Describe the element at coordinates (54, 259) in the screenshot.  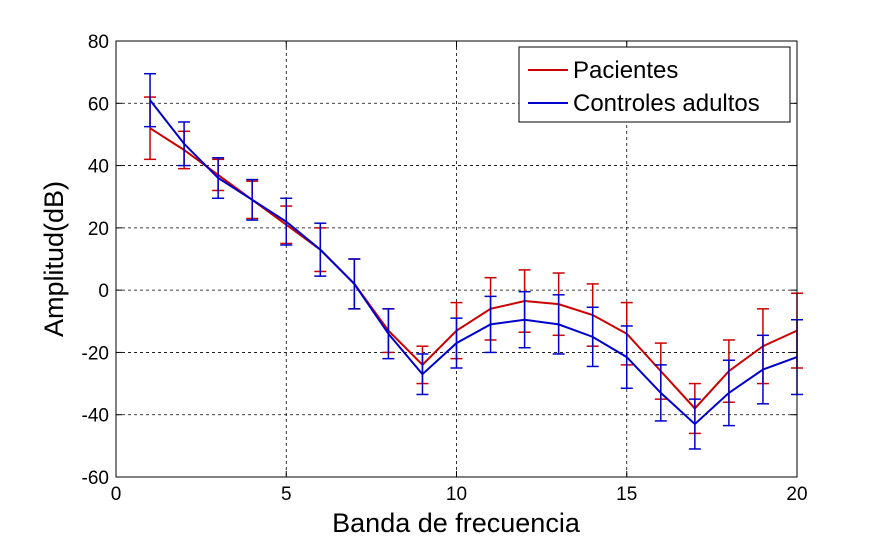
I see `y-axis-label: Amplitud(dB)` at that location.